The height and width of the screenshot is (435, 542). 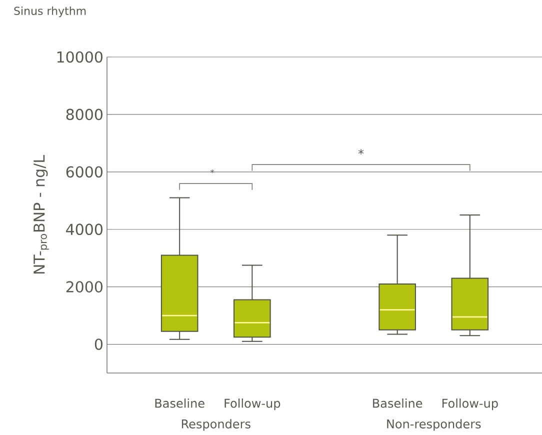 What do you see at coordinates (216, 425) in the screenshot?
I see `text: Responders` at bounding box center [216, 425].